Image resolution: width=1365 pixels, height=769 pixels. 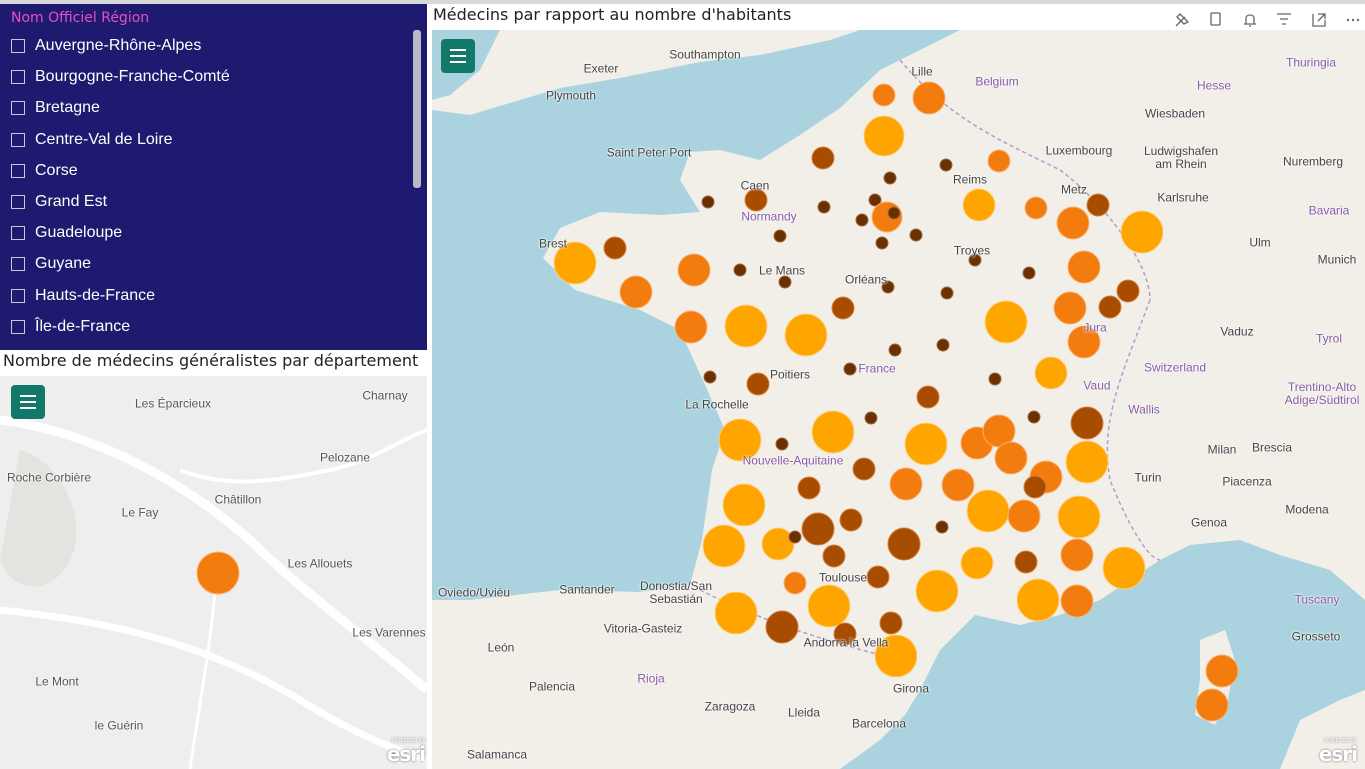 I want to click on focus-icon, so click(x=1319, y=20).